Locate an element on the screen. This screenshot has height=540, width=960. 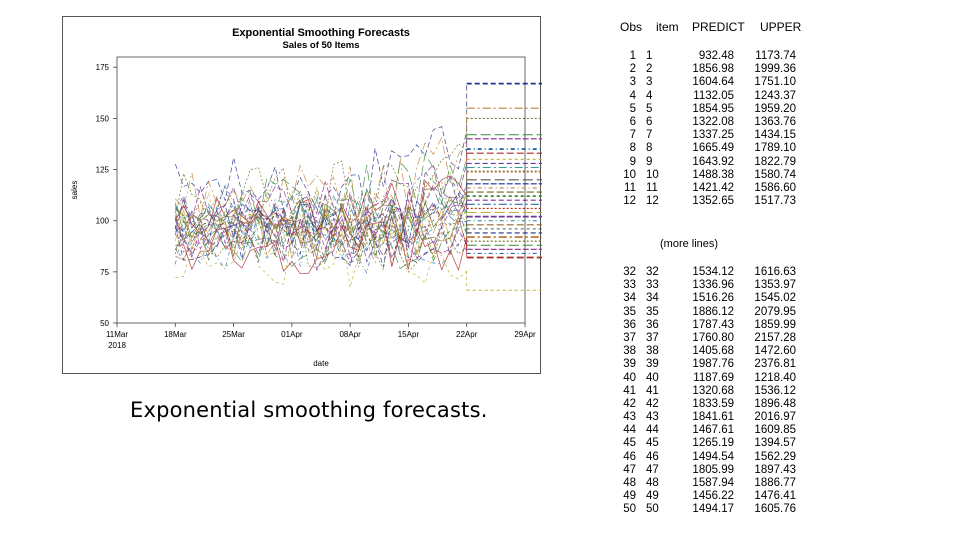
x-tick-label: 22Apr is located at coordinates (467, 334).